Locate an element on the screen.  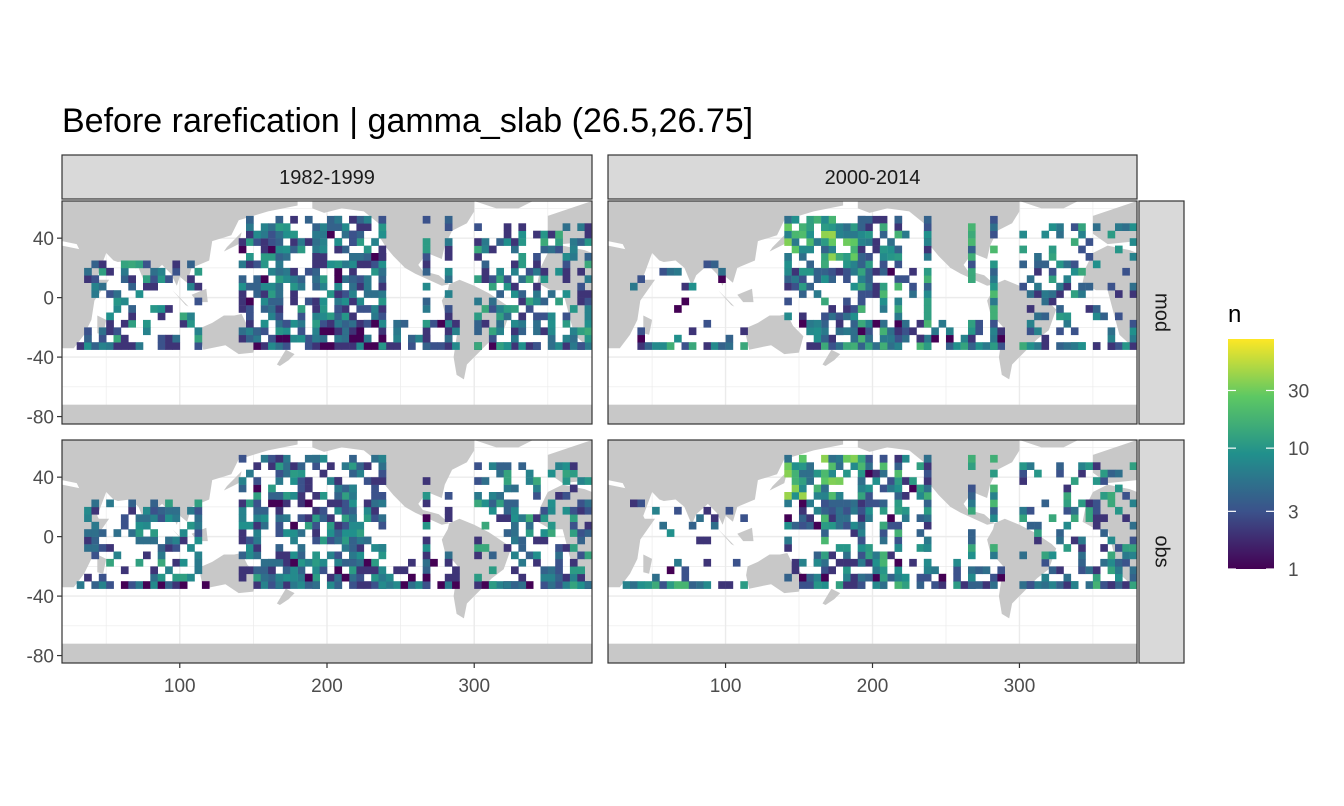
facet-panel-1982-1999-obs is located at coordinates (327, 551).